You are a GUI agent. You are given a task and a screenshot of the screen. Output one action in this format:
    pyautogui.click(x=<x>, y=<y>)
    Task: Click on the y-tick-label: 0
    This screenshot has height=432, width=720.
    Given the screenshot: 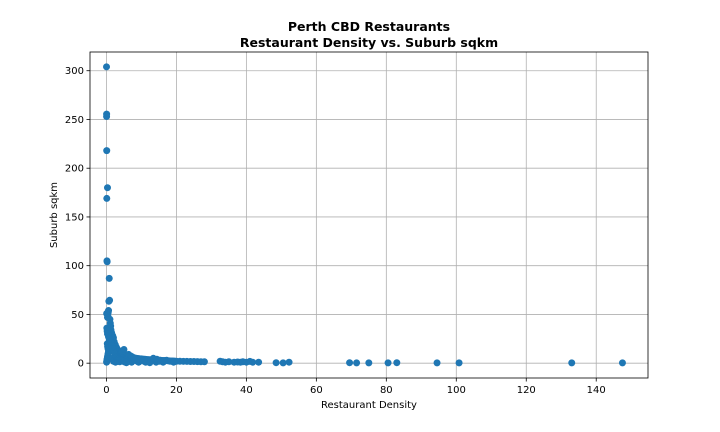 What is the action you would take?
    pyautogui.click(x=81, y=364)
    